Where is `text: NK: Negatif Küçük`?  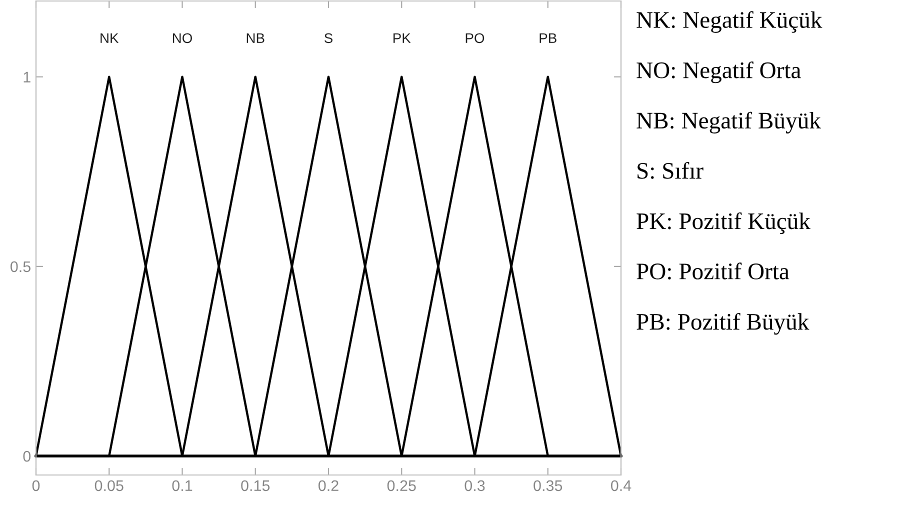
text: NK: Negatif Küçük is located at coordinates (729, 22).